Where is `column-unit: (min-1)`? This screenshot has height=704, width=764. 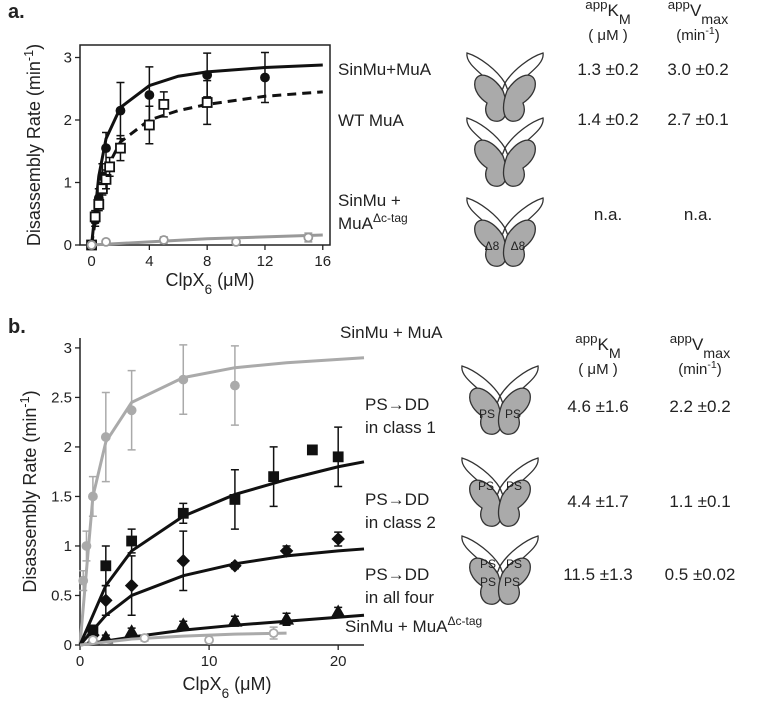 column-unit: (min-1) is located at coordinates (698, 34).